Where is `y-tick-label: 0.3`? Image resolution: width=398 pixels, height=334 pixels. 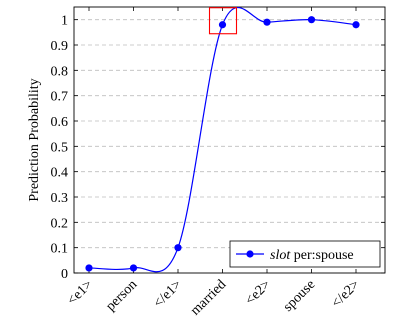
y-tick-label: 0.3 is located at coordinates (60, 198).